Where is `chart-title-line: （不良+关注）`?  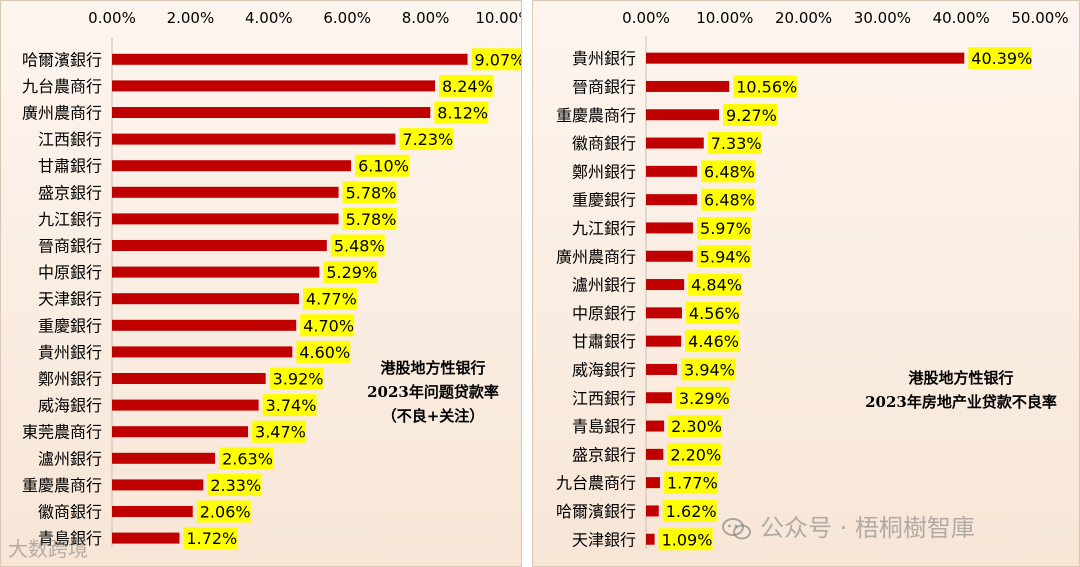 chart-title-line: （不良+关注） is located at coordinates (433, 416).